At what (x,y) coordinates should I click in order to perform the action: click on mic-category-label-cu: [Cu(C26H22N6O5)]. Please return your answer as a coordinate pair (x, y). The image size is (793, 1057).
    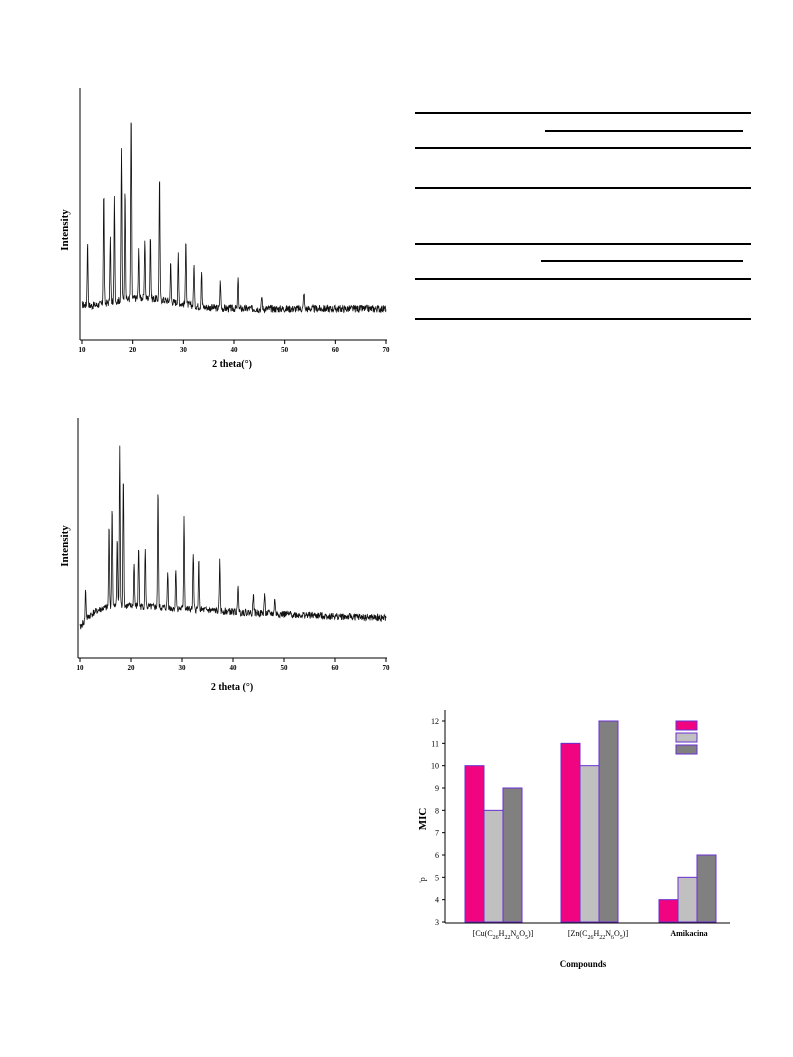
    Looking at the image, I should click on (503, 935).